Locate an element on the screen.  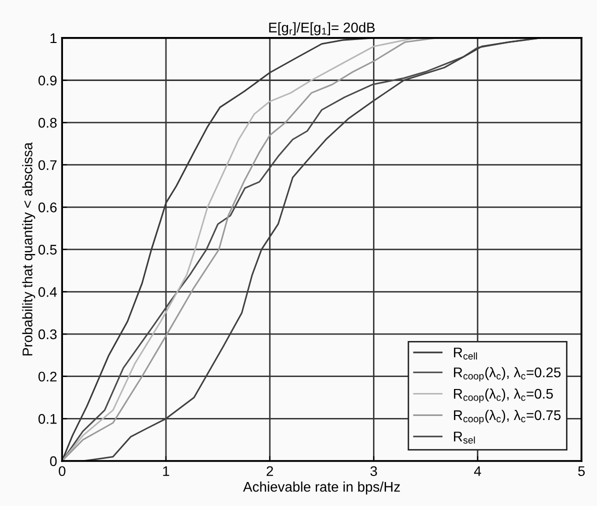
y-tick-label: 0 is located at coordinates (53, 461).